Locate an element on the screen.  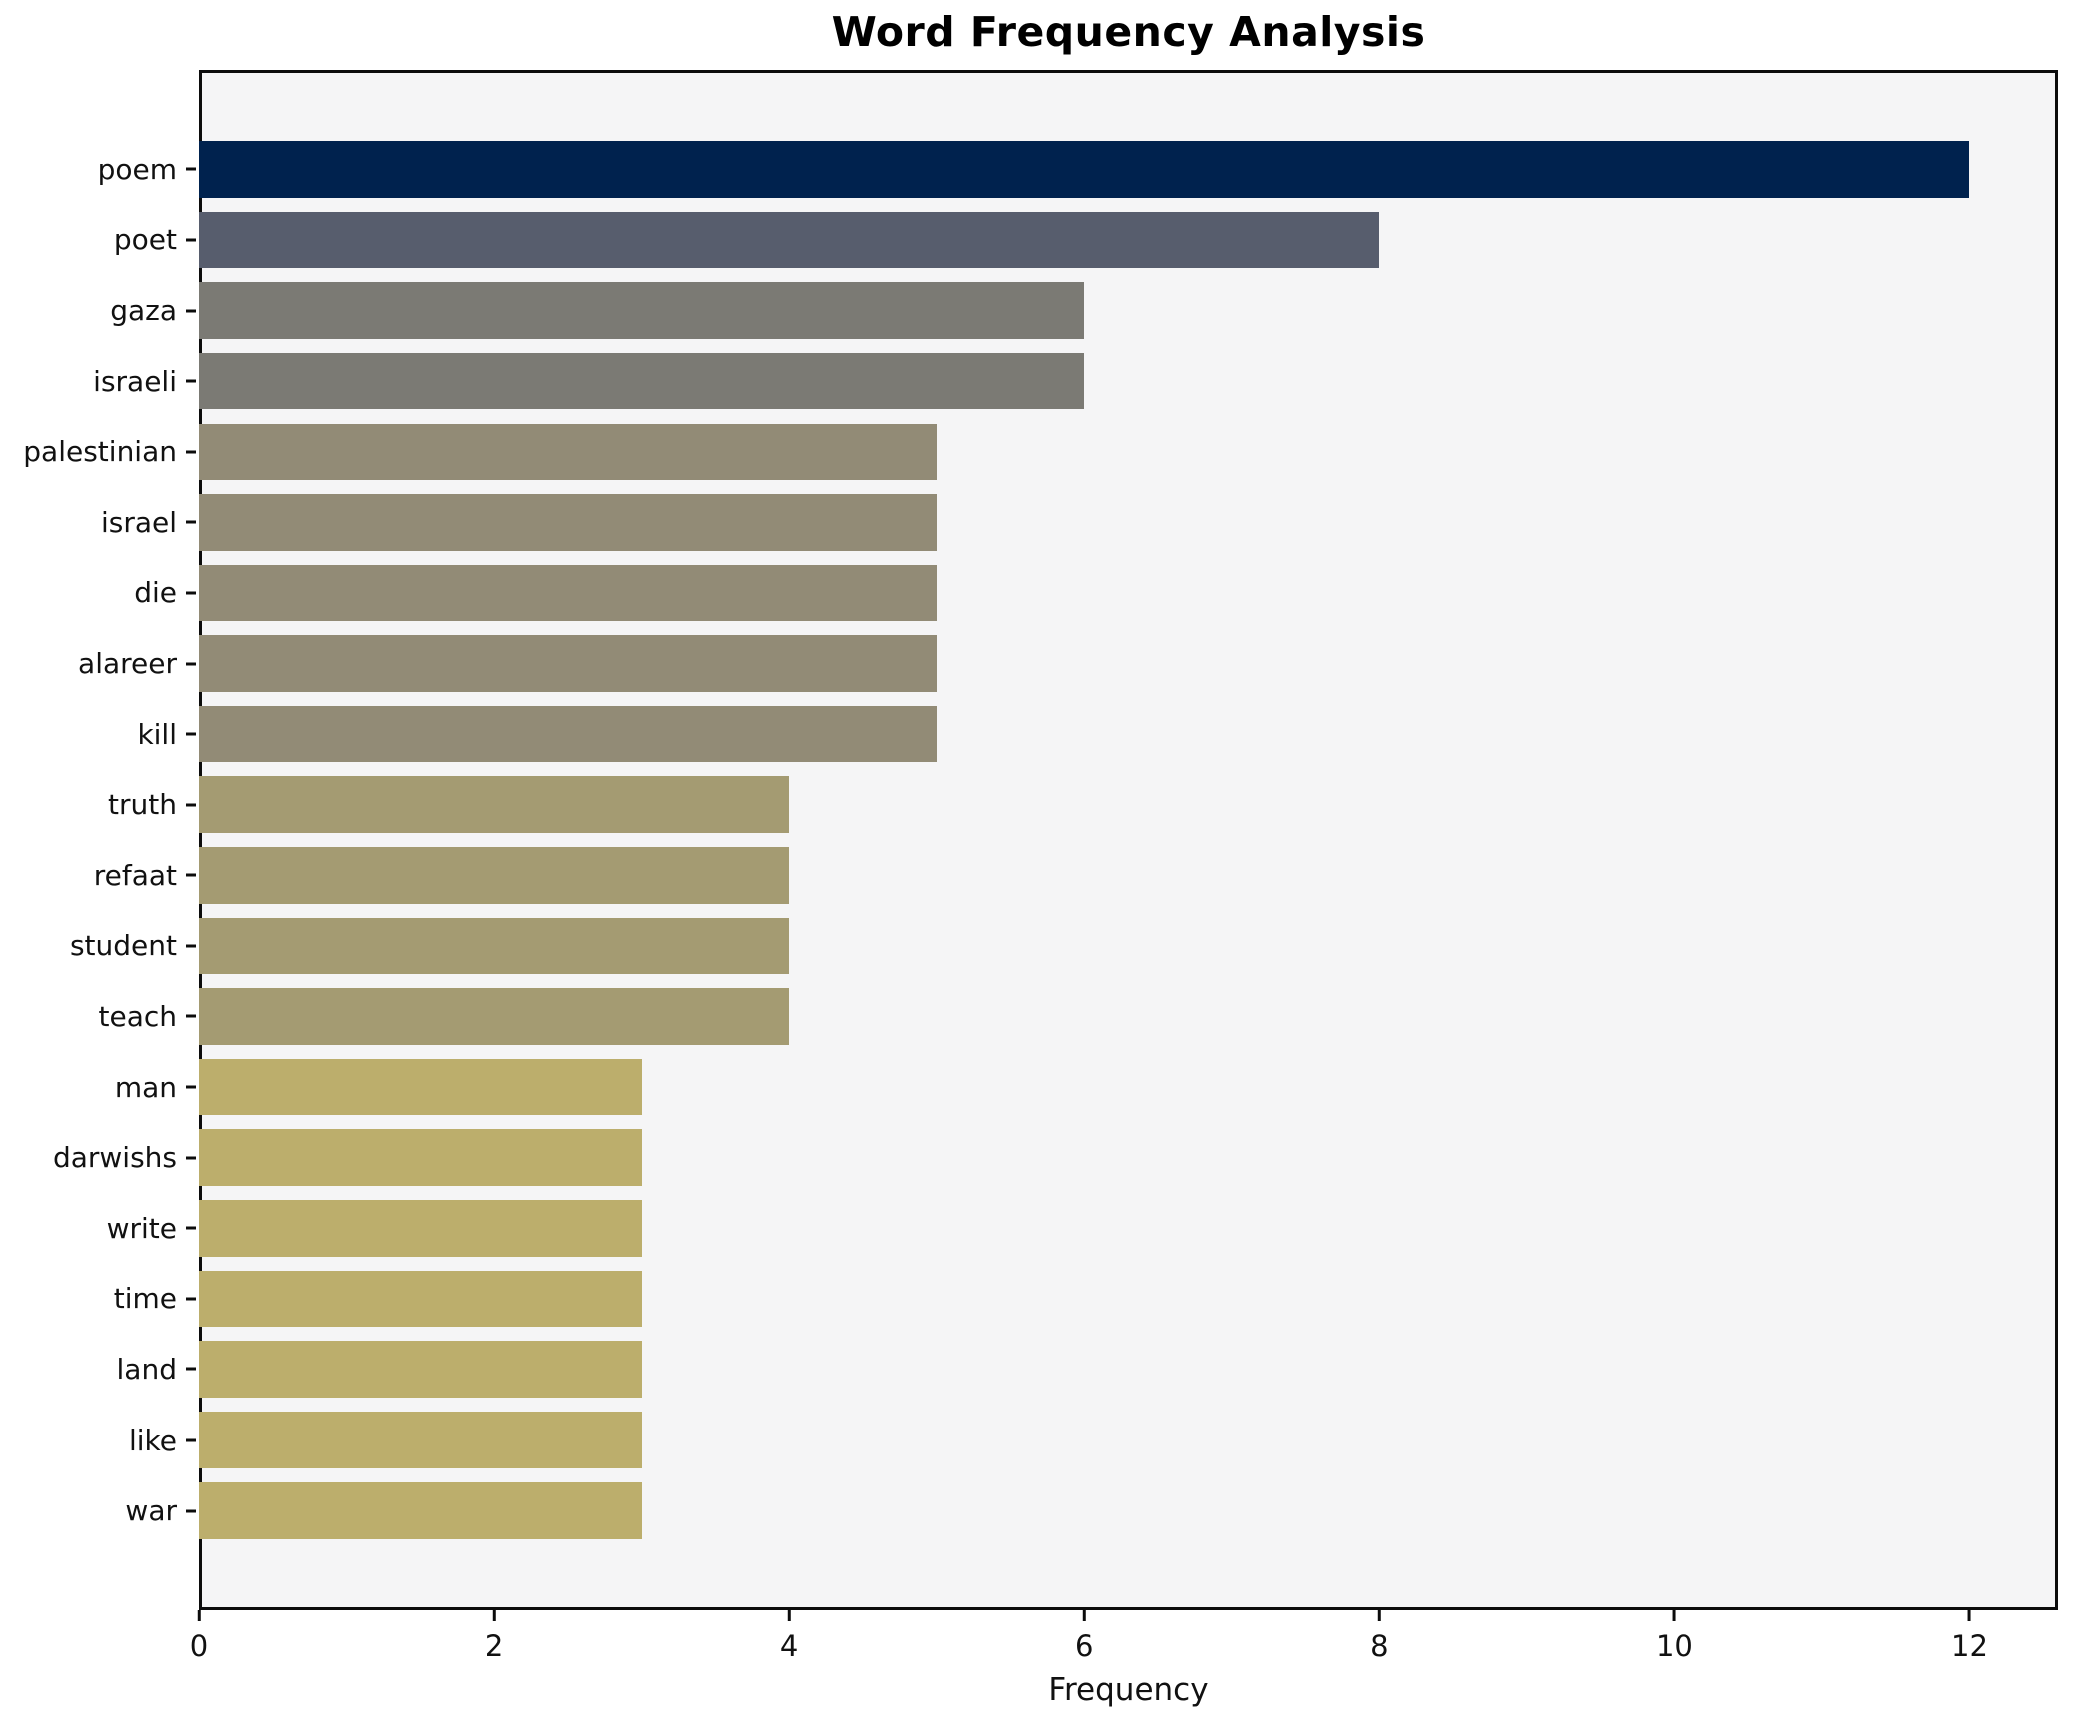
y-tick: israeli is located at coordinates (99, 381).